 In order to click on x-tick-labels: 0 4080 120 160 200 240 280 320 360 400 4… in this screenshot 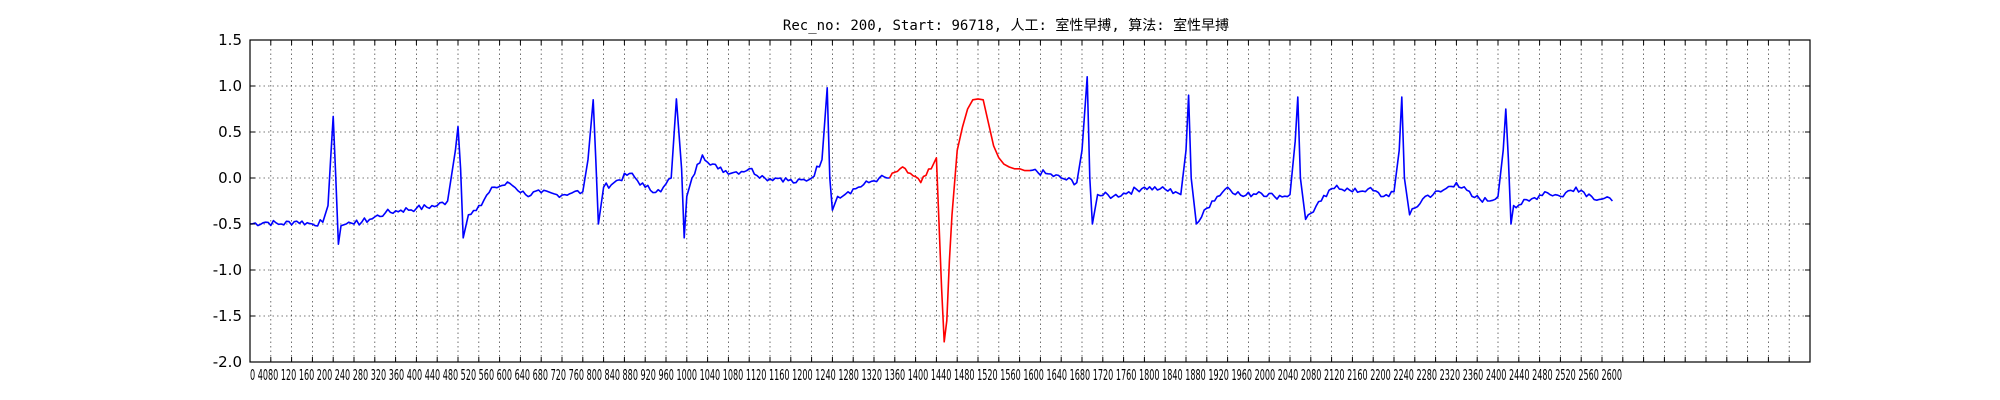, I will do `click(936, 375)`.